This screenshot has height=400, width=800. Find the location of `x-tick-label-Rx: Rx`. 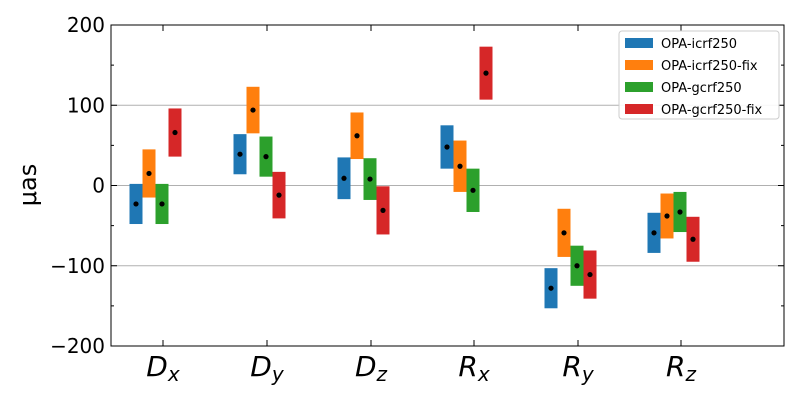

x-tick-label-Rx: Rx is located at coordinates (473, 368).